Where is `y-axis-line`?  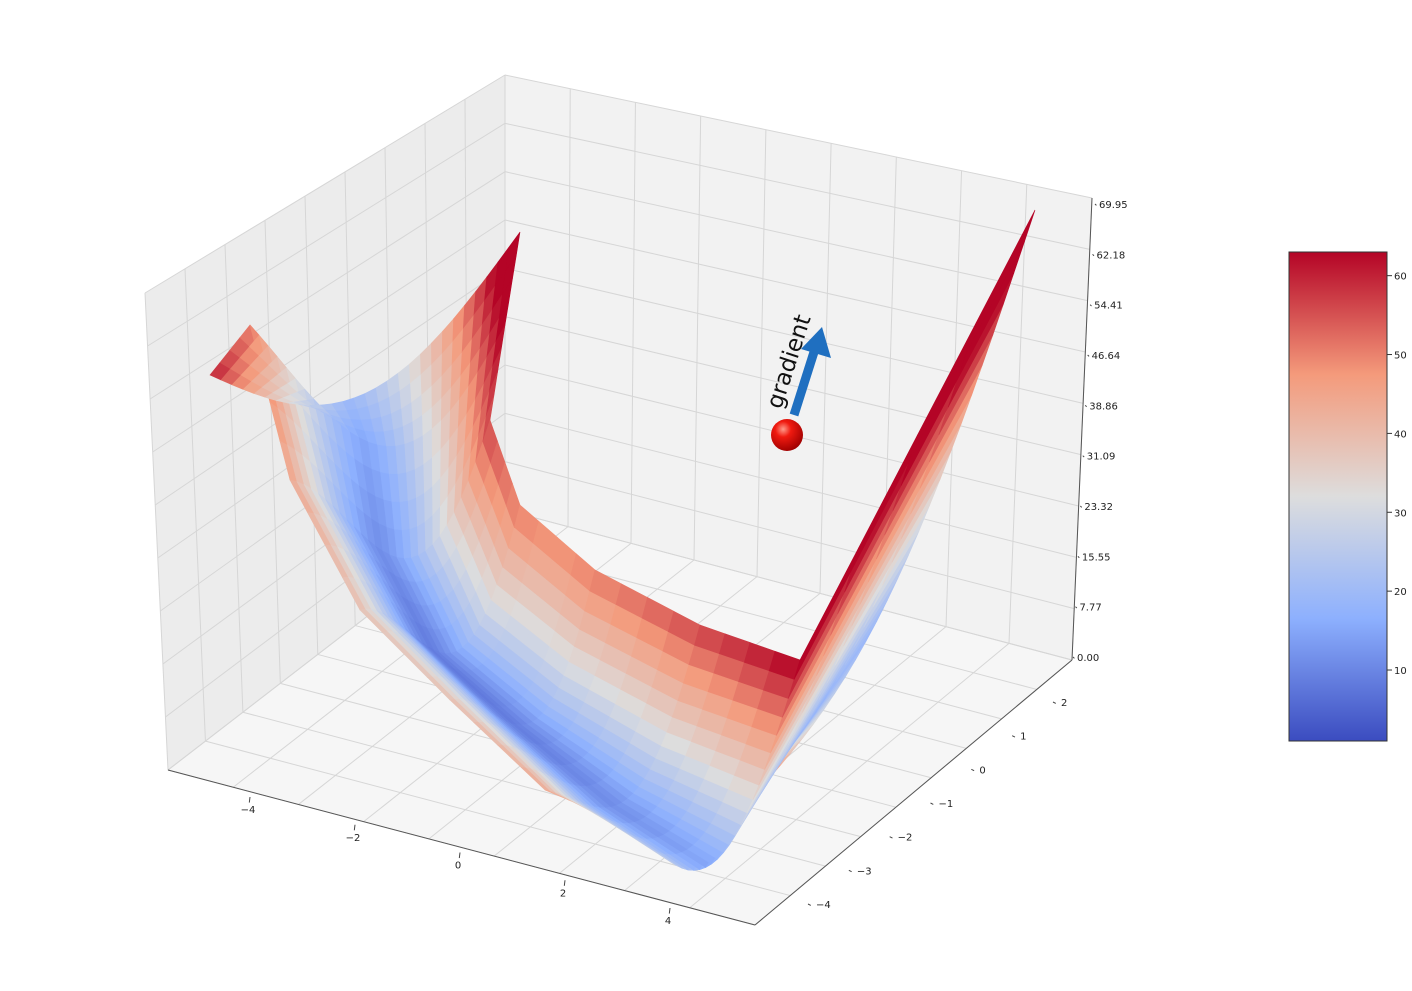
y-axis-line is located at coordinates (913, 792).